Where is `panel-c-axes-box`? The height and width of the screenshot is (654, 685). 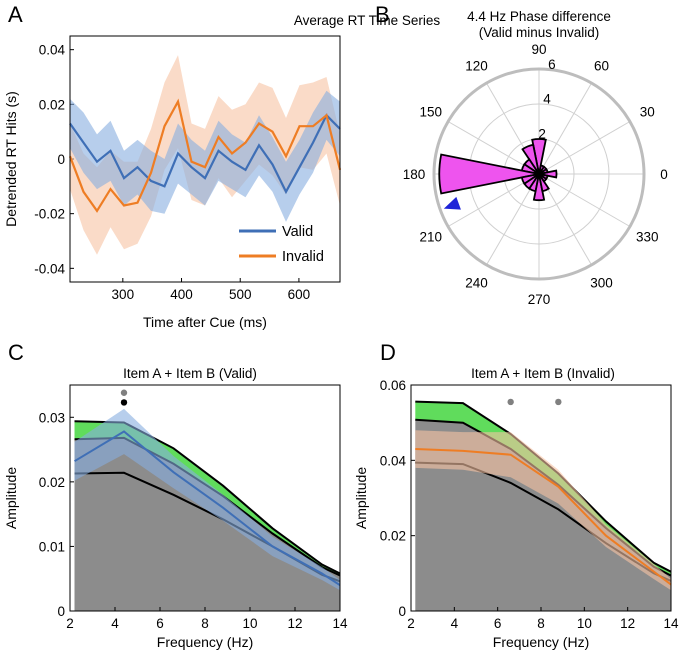
panel-c-axes-box is located at coordinates (205, 498).